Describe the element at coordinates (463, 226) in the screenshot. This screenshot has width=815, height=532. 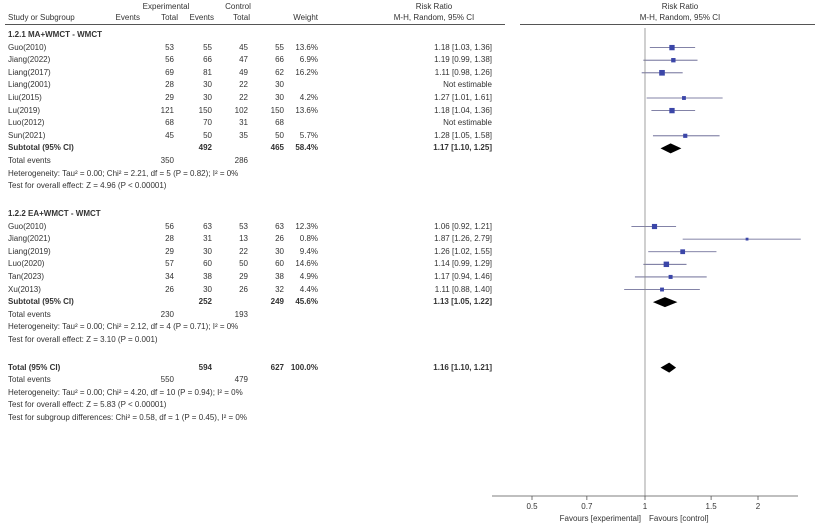
I see `study-ci: 1.06 [0.92, 1.21]` at that location.